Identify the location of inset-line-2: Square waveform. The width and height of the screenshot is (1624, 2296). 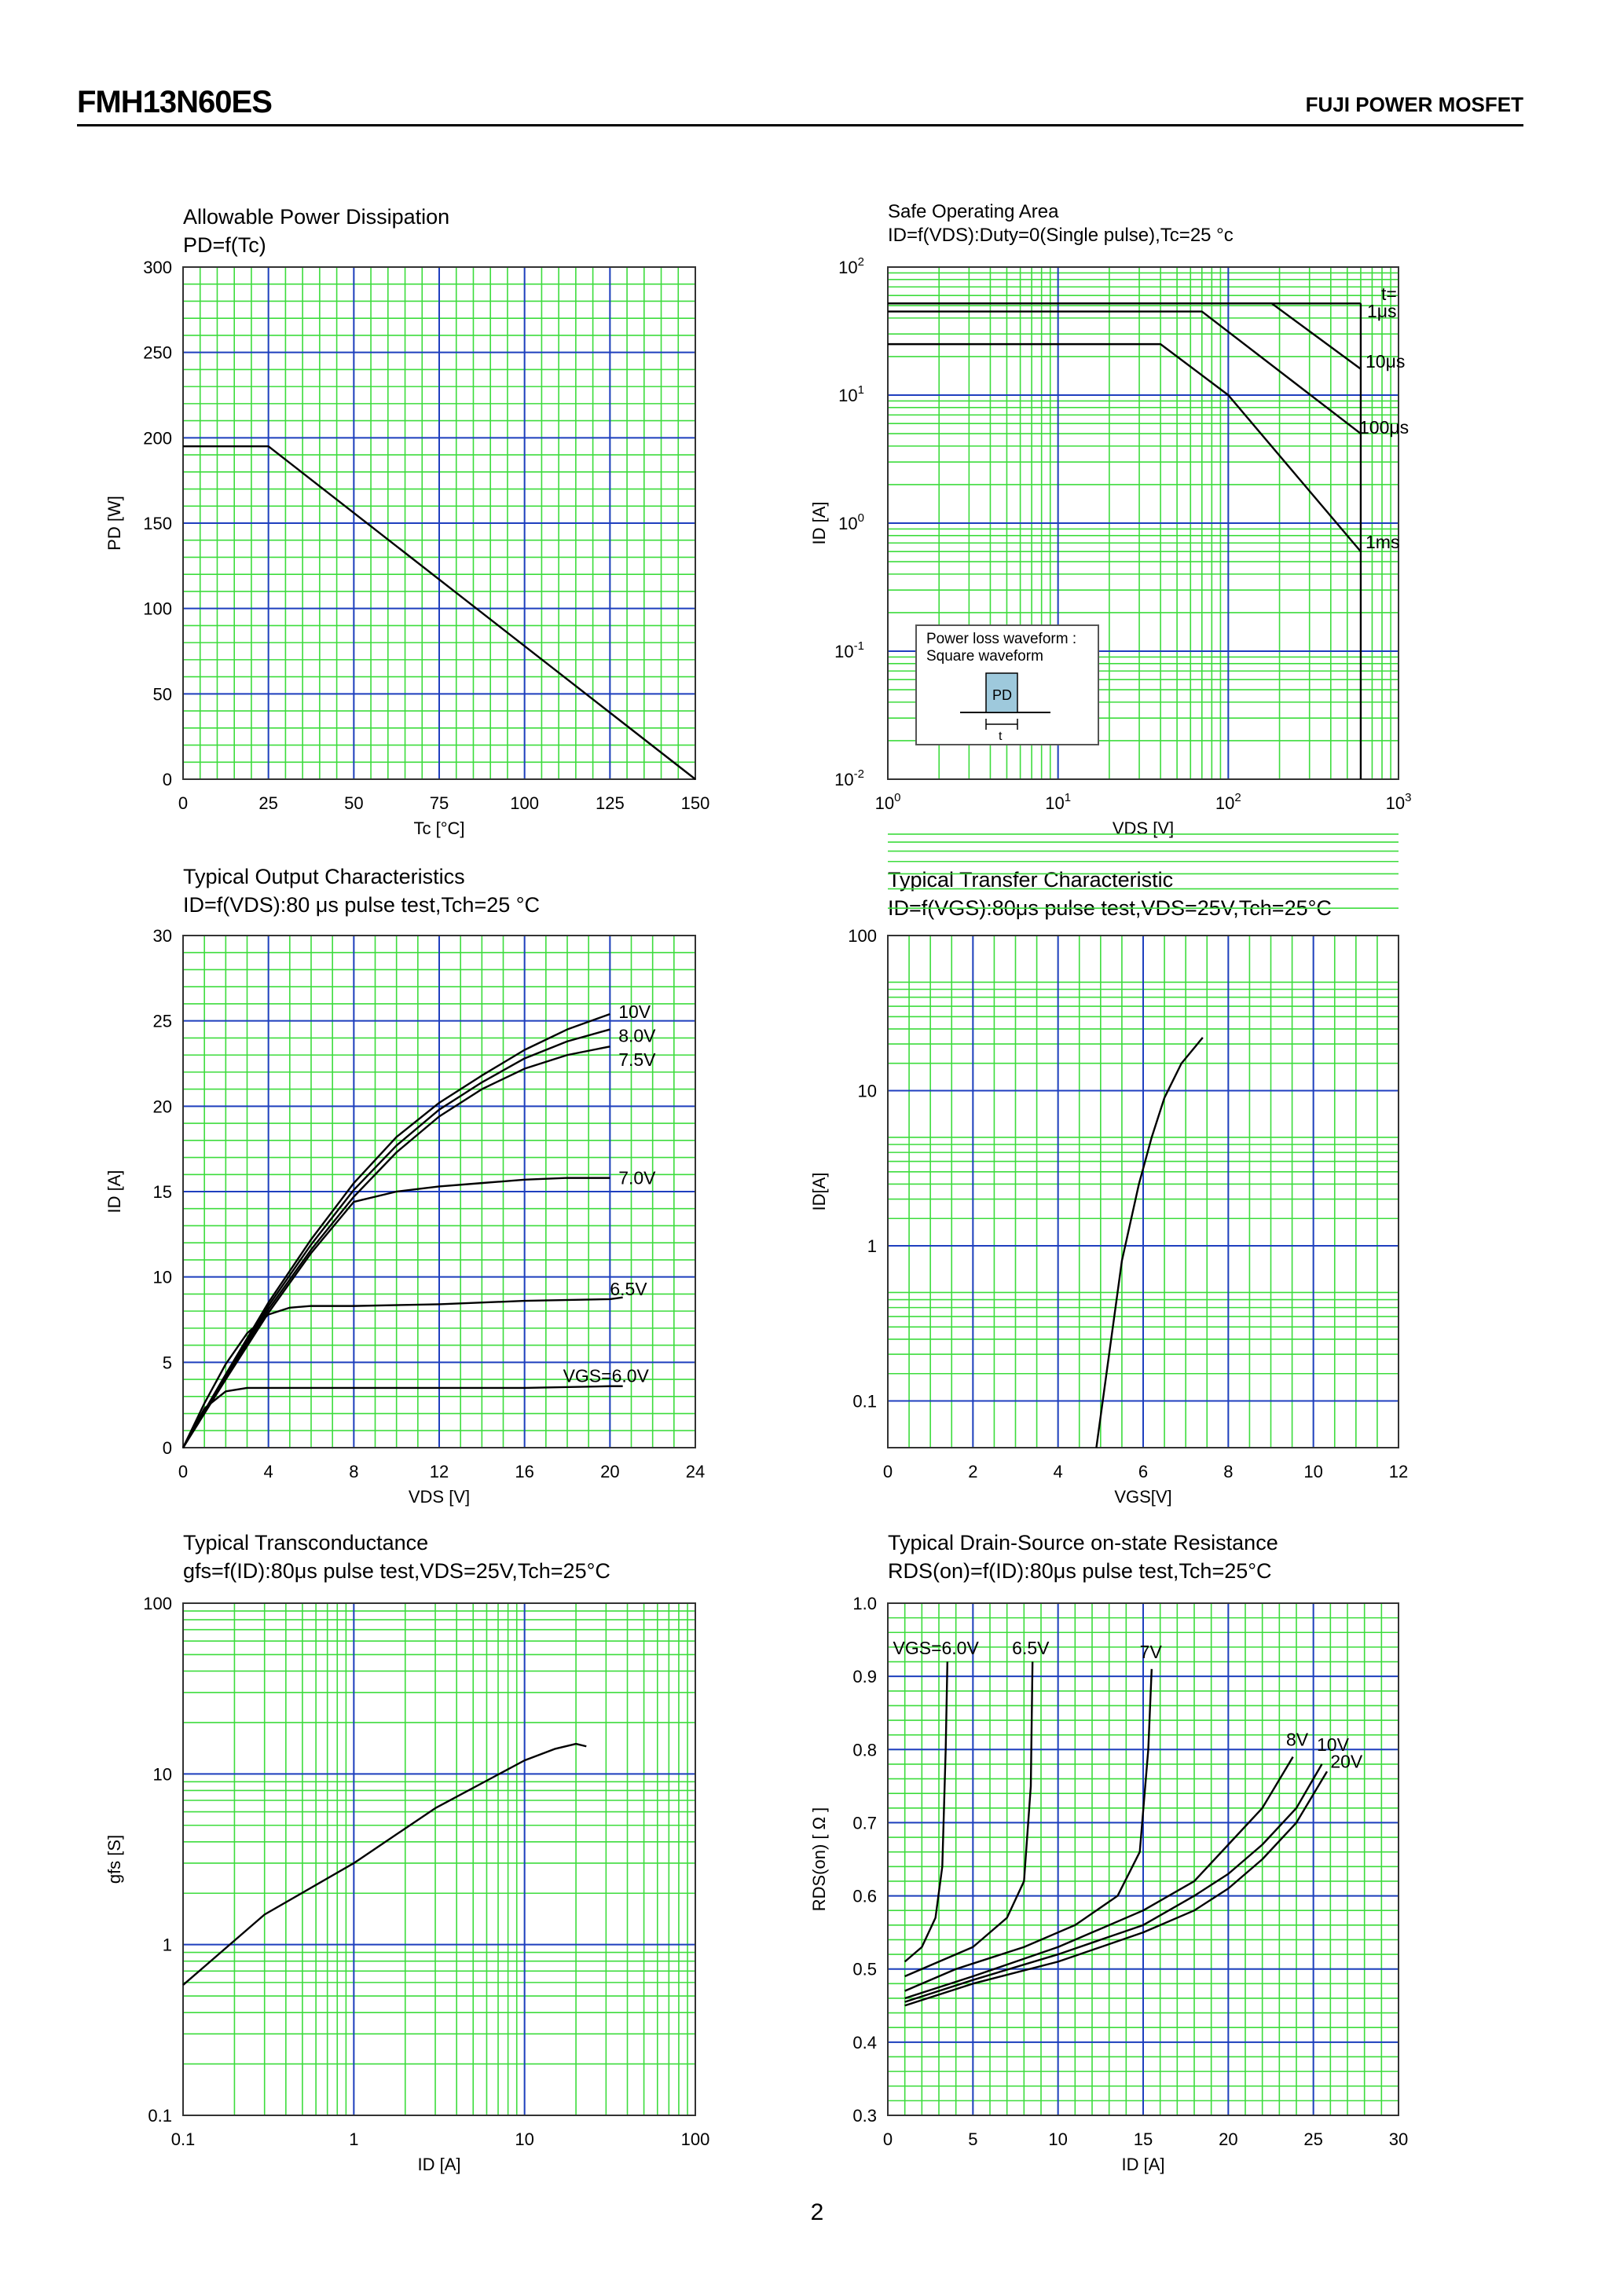
(984, 656).